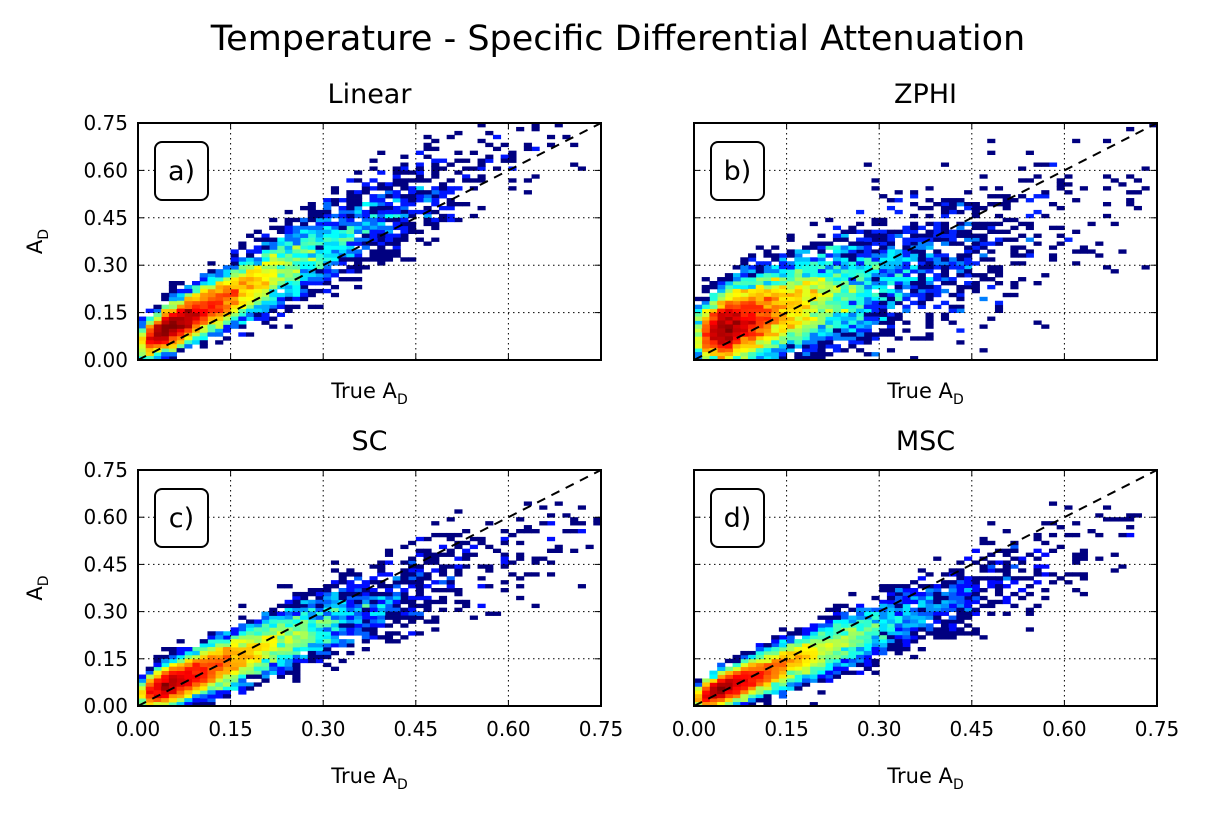  Describe the element at coordinates (105, 659) in the screenshot. I see `y-tick-label: 0.15` at that location.